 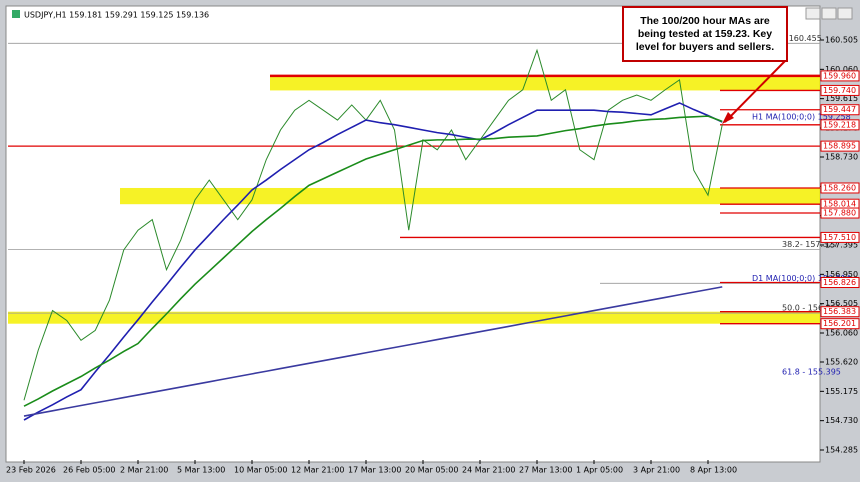 I want to click on y-tick-label: 157.395, so click(x=841, y=245).